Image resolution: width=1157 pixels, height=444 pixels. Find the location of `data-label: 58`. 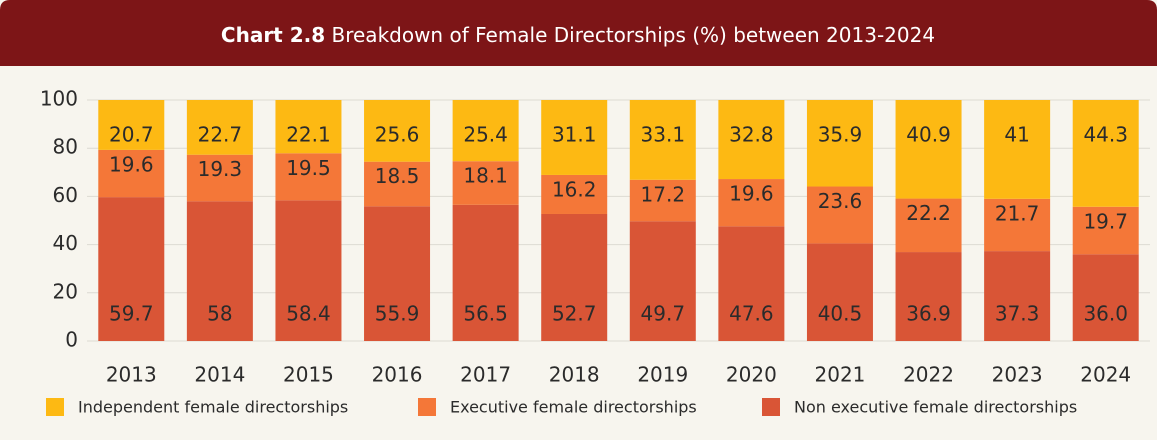

data-label: 58 is located at coordinates (219, 314).